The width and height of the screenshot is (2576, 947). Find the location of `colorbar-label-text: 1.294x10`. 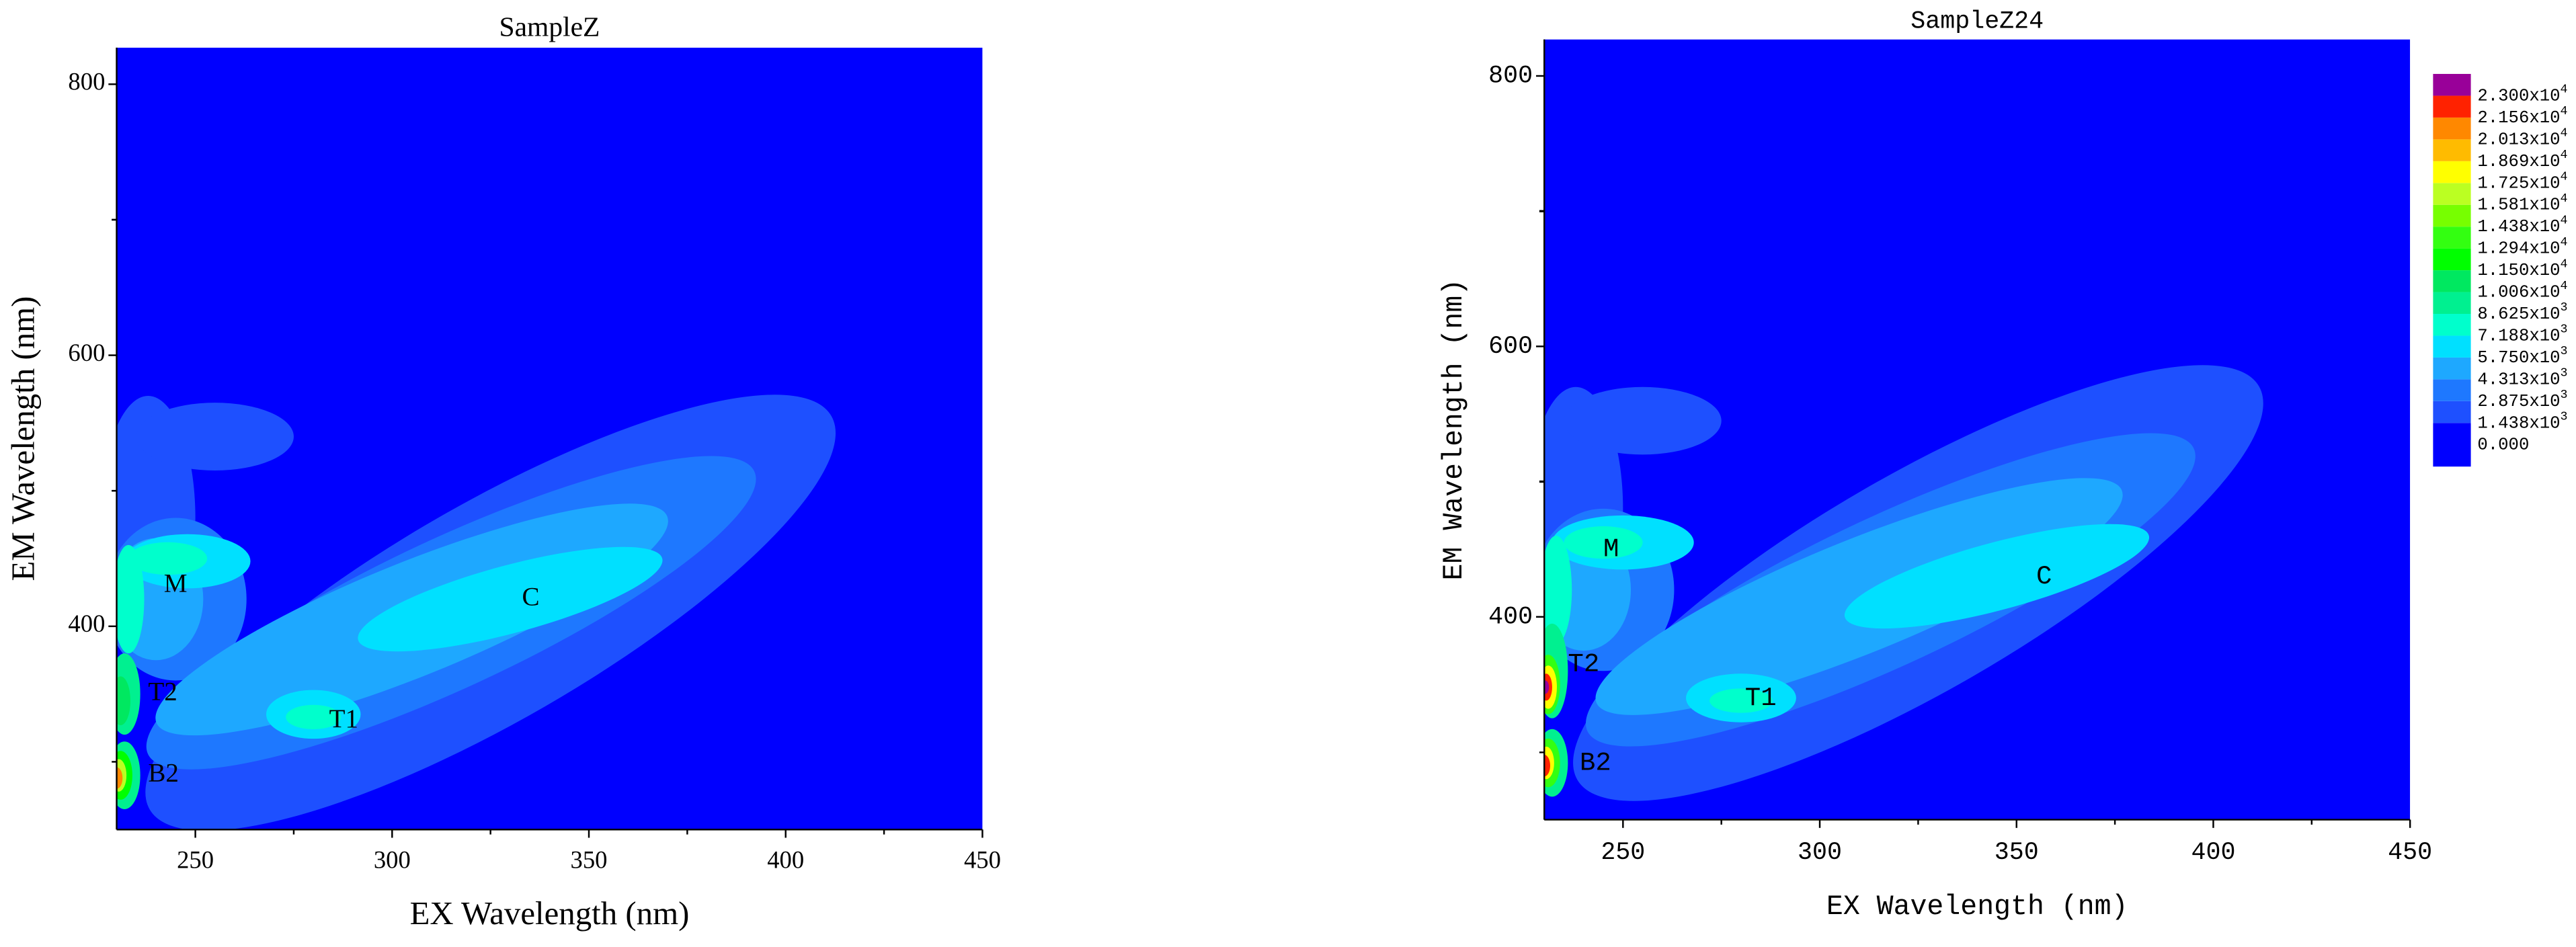

colorbar-label-text: 1.294x10 is located at coordinates (2518, 248).